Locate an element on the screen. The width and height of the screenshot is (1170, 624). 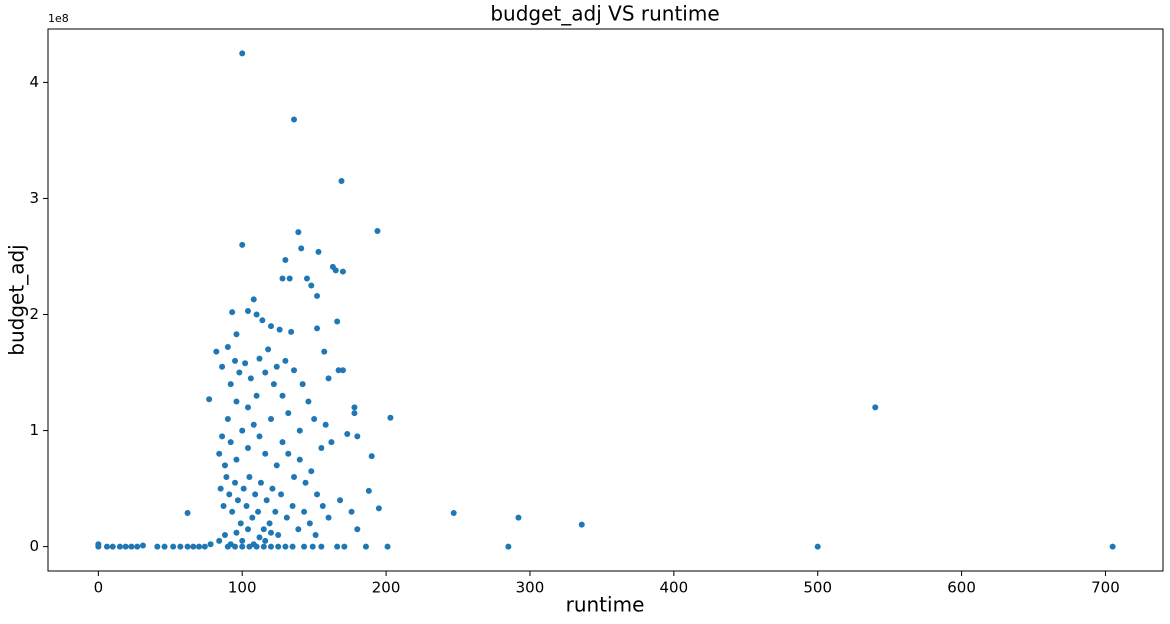
x-tick-label: 0 is located at coordinates (99, 588).